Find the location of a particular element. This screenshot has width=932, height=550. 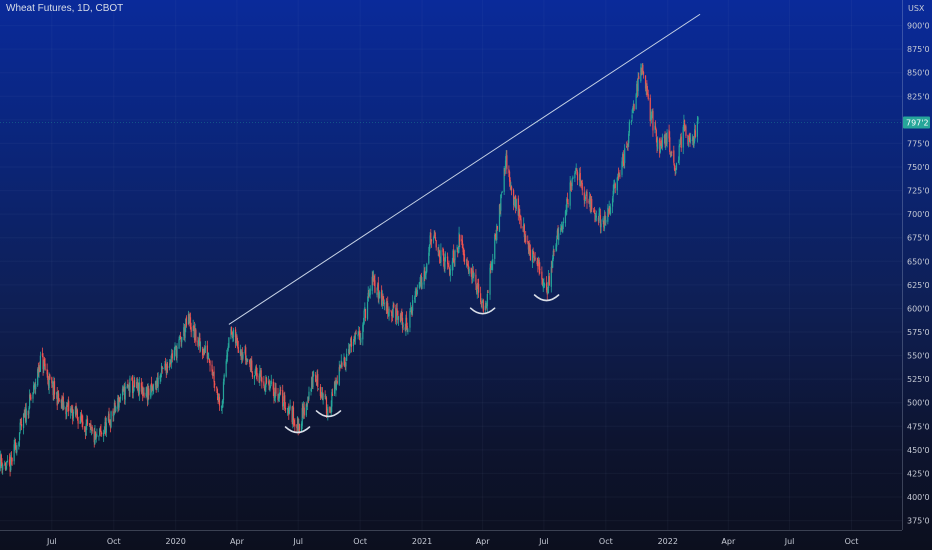

bottom-arc-marker is located at coordinates (546, 298).